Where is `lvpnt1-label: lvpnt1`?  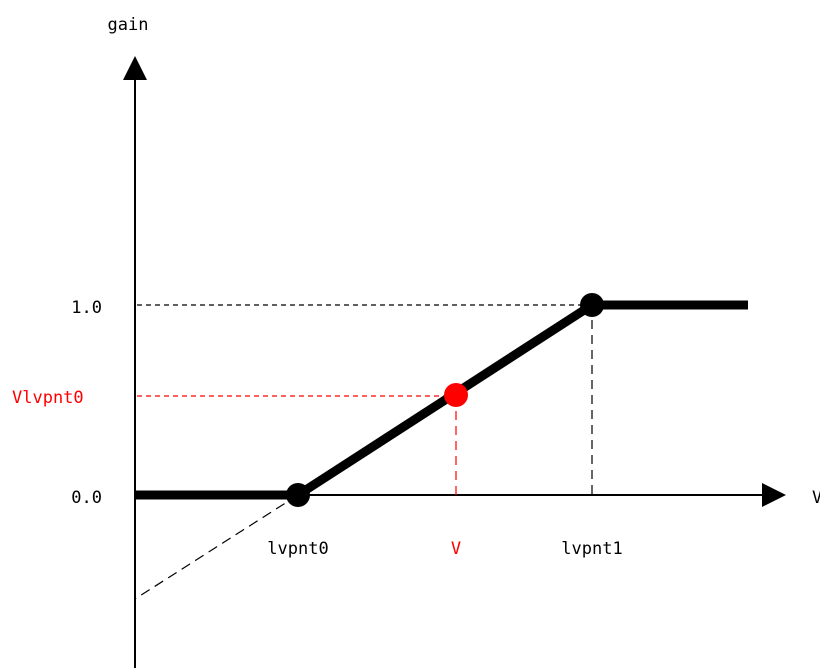 lvpnt1-label: lvpnt1 is located at coordinates (591, 549).